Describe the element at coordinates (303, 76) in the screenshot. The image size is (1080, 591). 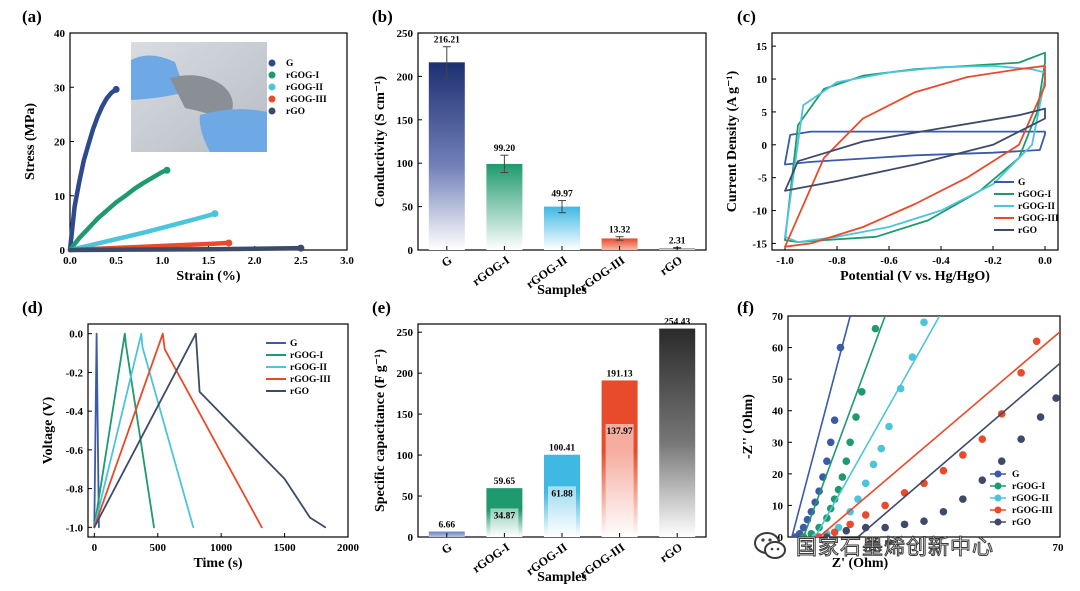
I see `legend-label-a-1: rGOG-I` at that location.